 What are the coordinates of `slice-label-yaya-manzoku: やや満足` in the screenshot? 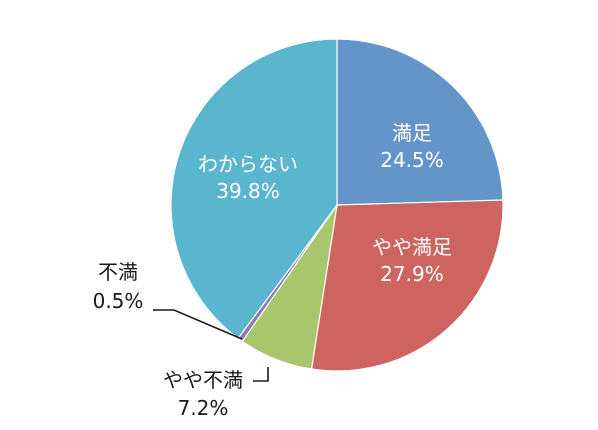 It's located at (412, 247).